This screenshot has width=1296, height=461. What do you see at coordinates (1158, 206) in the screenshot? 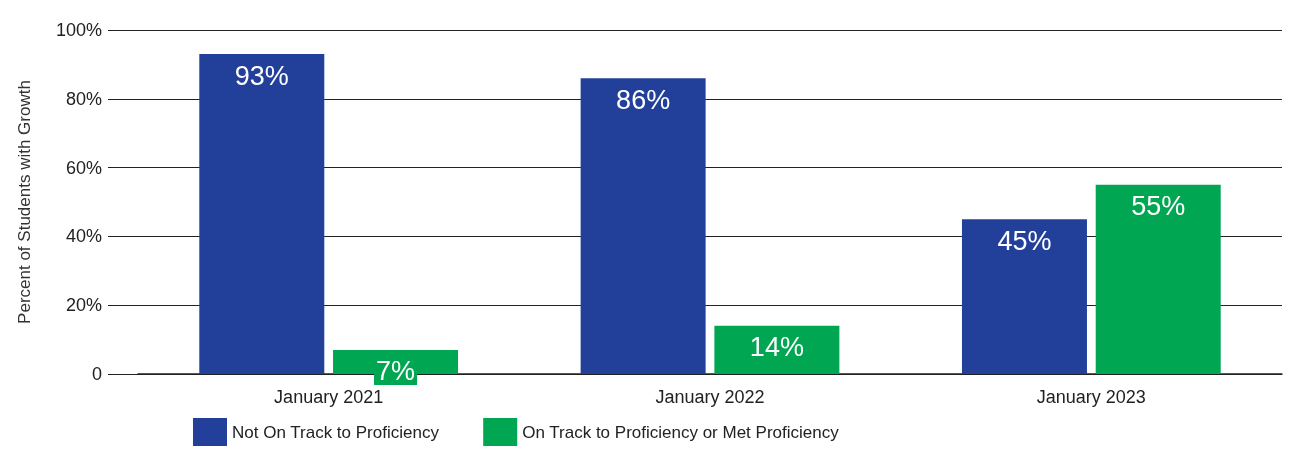
I see `data-label: 55%` at bounding box center [1158, 206].